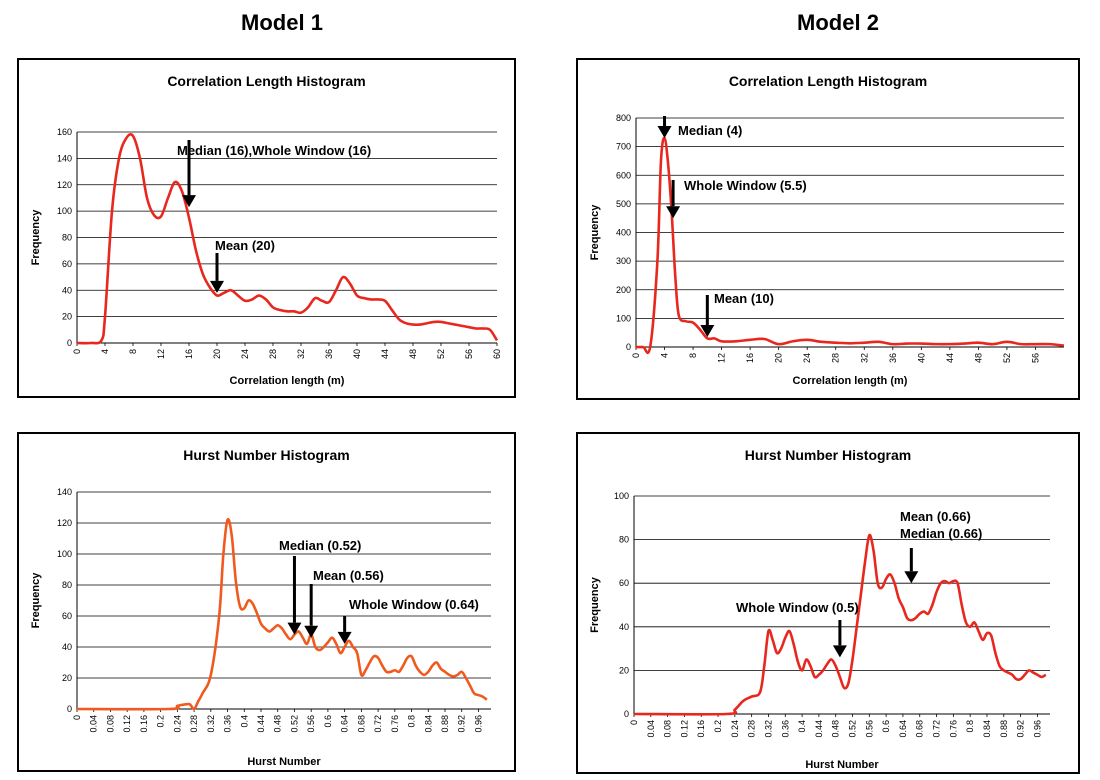 The height and width of the screenshot is (780, 1100). What do you see at coordinates (903, 729) in the screenshot?
I see `x-tick-label: 0.64` at bounding box center [903, 729].